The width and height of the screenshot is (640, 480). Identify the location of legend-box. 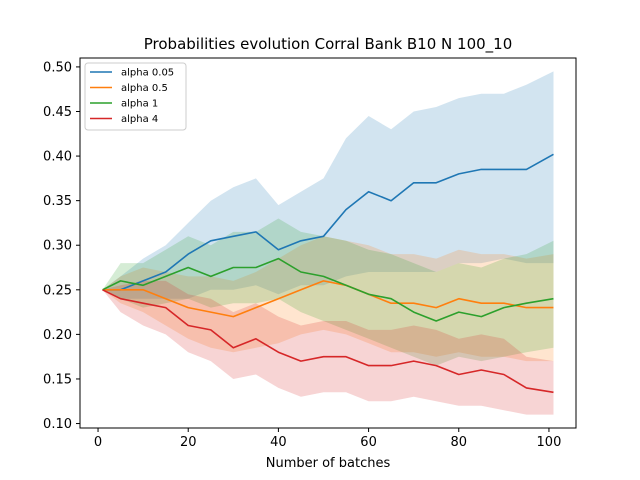
(135, 96).